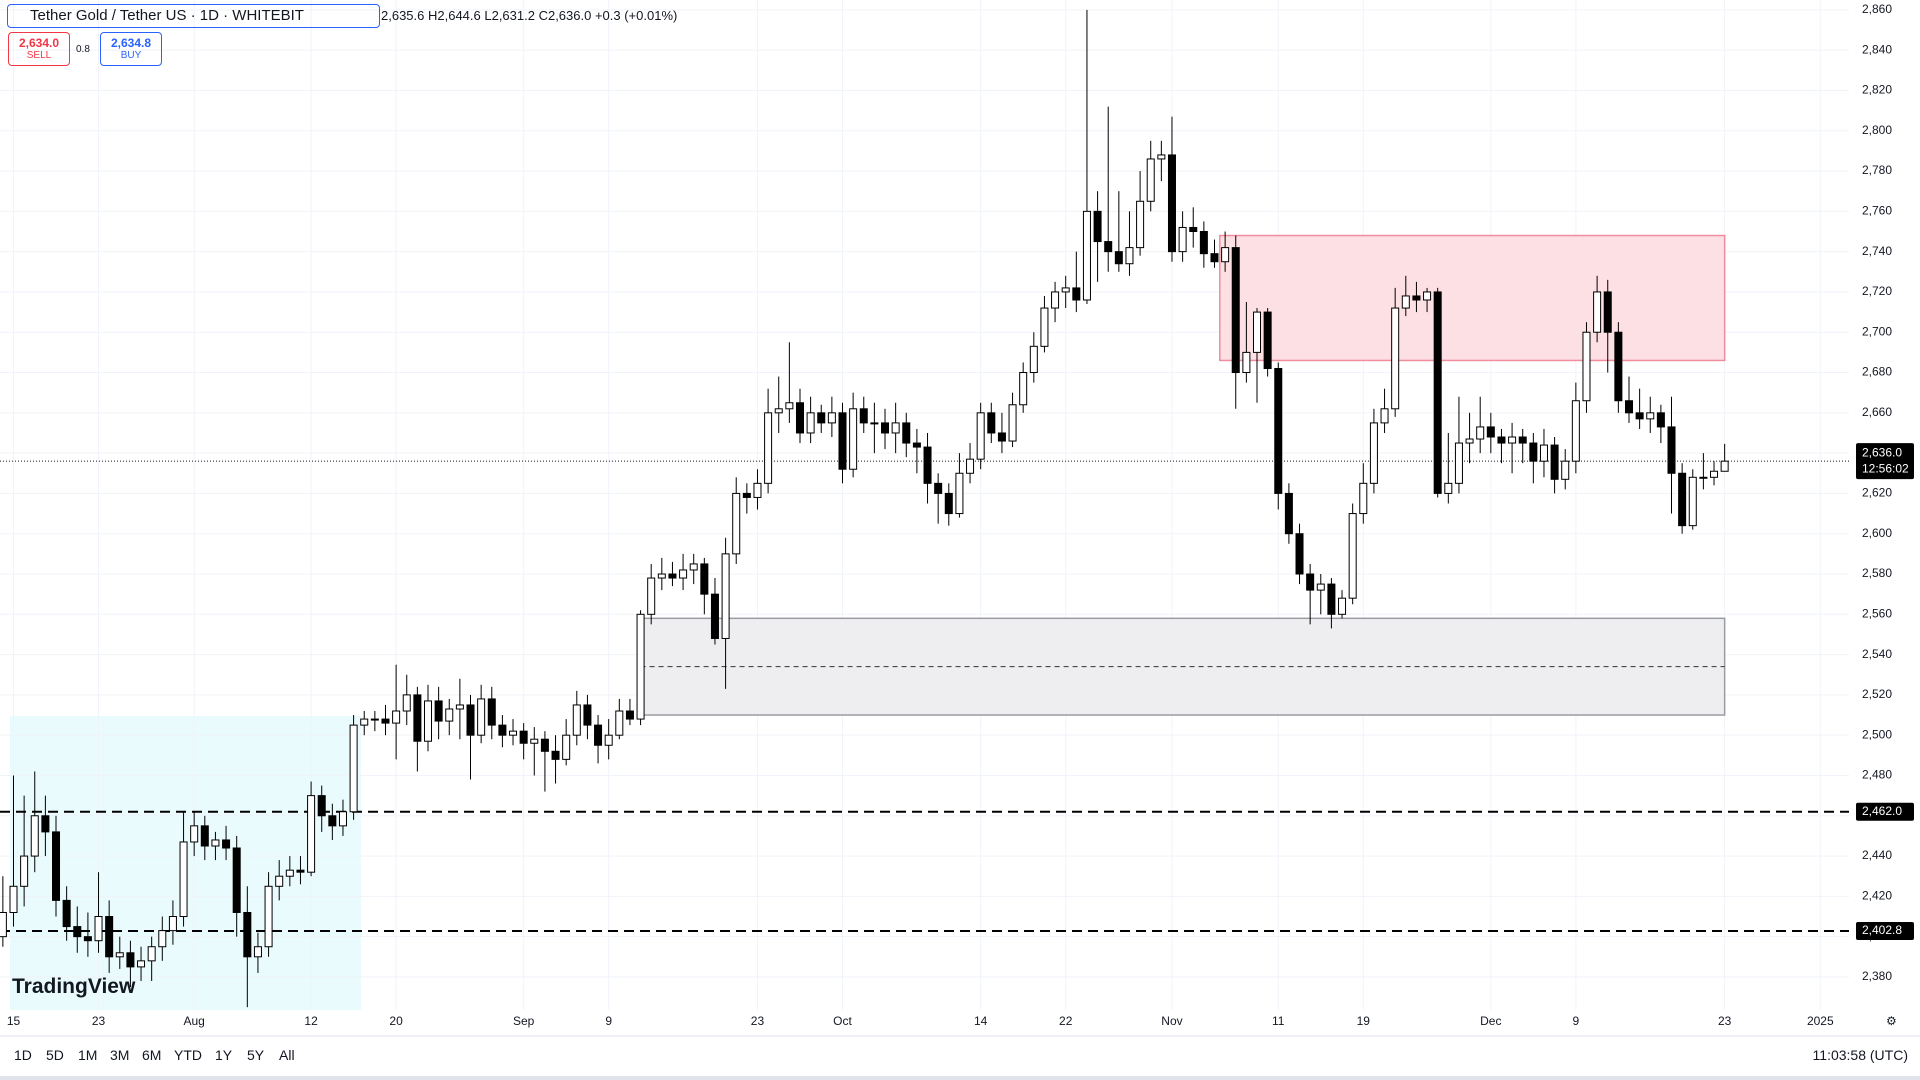 This screenshot has height=1080, width=1920. What do you see at coordinates (23, 1055) in the screenshot?
I see `range-button: 1D` at bounding box center [23, 1055].